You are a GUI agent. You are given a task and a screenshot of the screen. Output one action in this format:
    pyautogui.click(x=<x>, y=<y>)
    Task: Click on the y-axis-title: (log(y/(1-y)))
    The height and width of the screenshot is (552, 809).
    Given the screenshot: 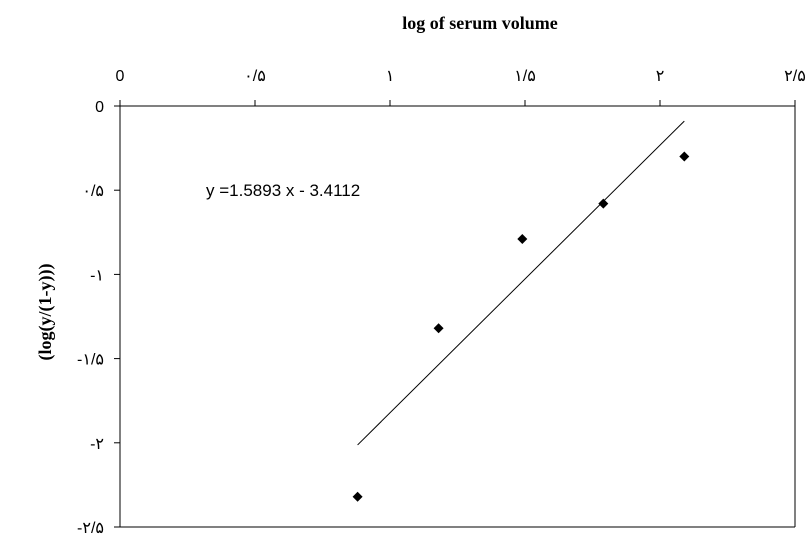 What is the action you would take?
    pyautogui.click(x=45, y=312)
    